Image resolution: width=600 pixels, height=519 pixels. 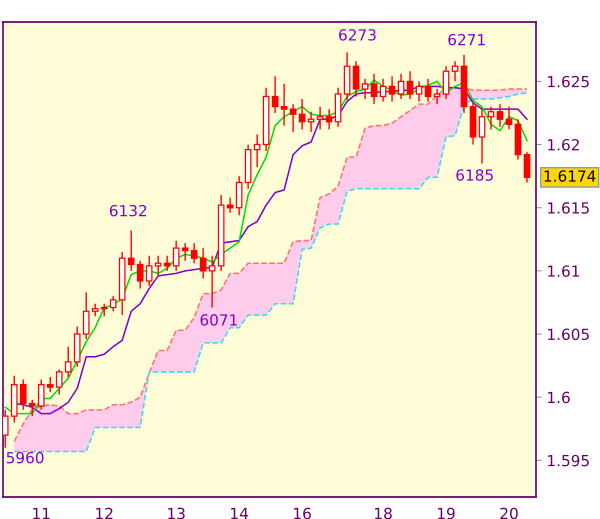 What do you see at coordinates (383, 513) in the screenshot?
I see `x-tick-label: 18` at bounding box center [383, 513].